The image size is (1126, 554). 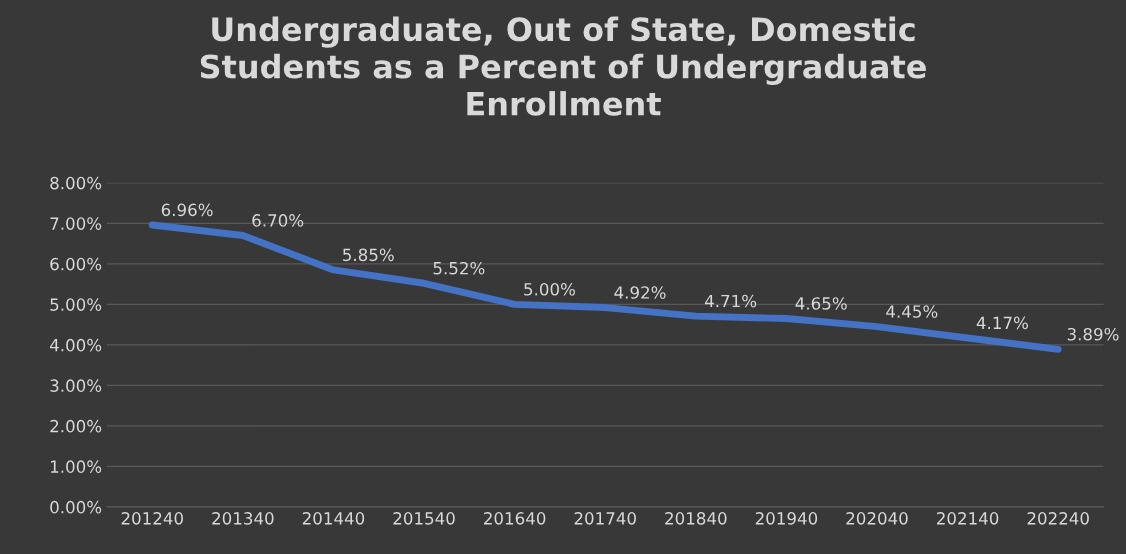 I want to click on data-label: 5.00%, so click(x=549, y=289).